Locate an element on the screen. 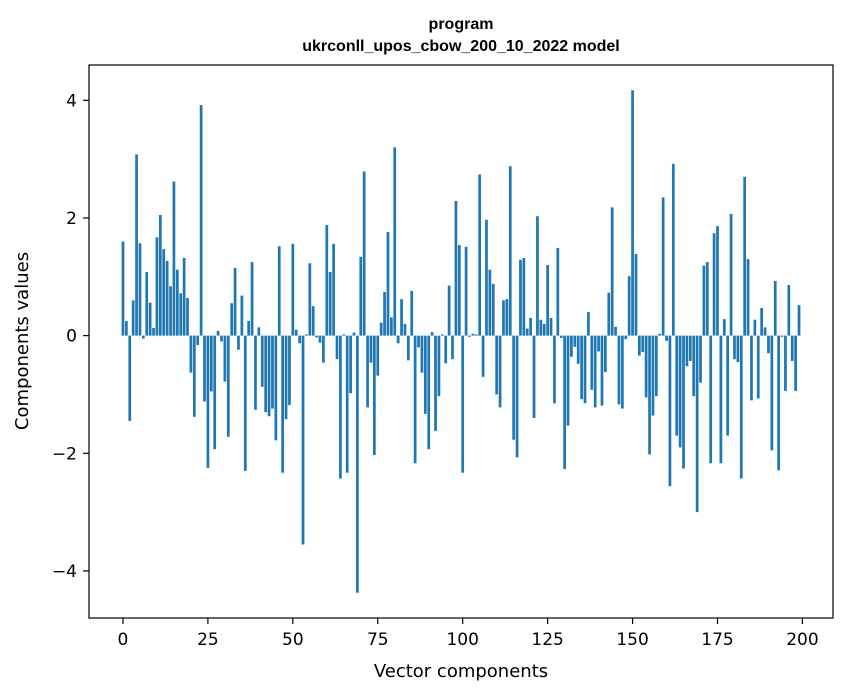  x-tick-label: 200 is located at coordinates (802, 640).